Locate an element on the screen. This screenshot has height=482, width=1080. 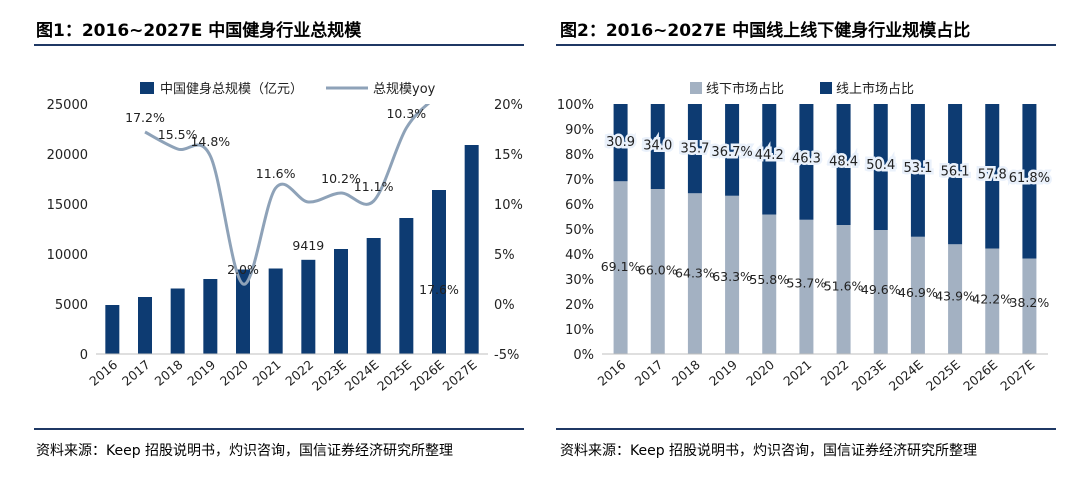
y2-tick-label: 5% is located at coordinates (504, 255).